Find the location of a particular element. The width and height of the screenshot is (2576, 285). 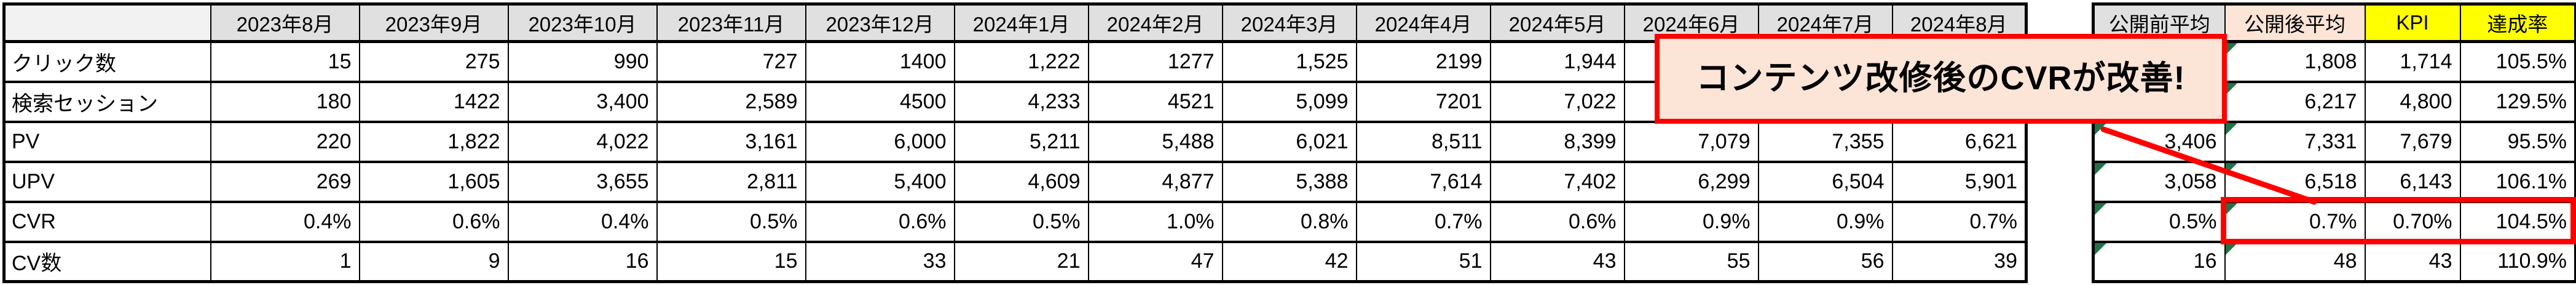

summary-cell: 0.70% is located at coordinates (2413, 221).